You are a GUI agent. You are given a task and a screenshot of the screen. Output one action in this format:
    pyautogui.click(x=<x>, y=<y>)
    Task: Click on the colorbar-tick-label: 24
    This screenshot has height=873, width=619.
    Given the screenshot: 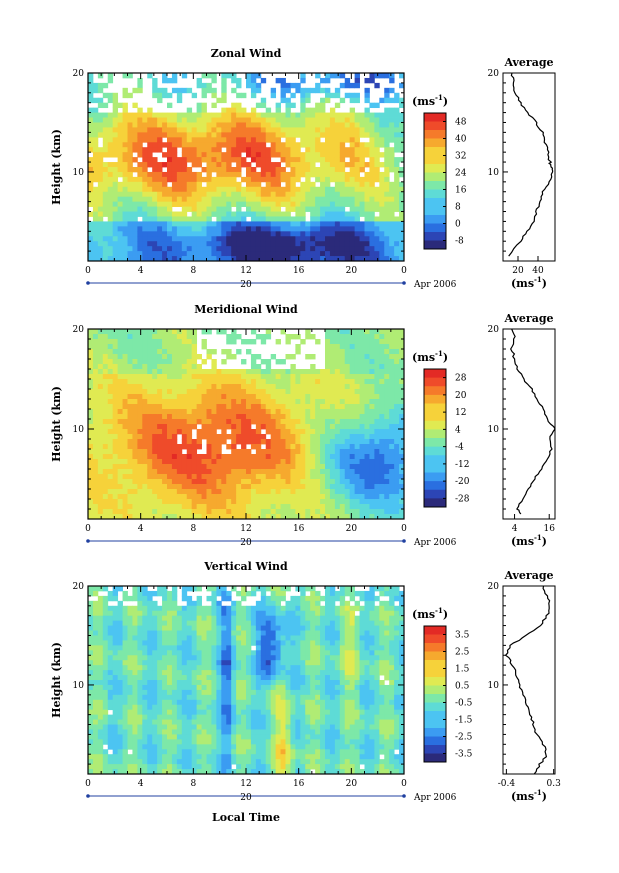 What is the action you would take?
    pyautogui.click(x=461, y=174)
    